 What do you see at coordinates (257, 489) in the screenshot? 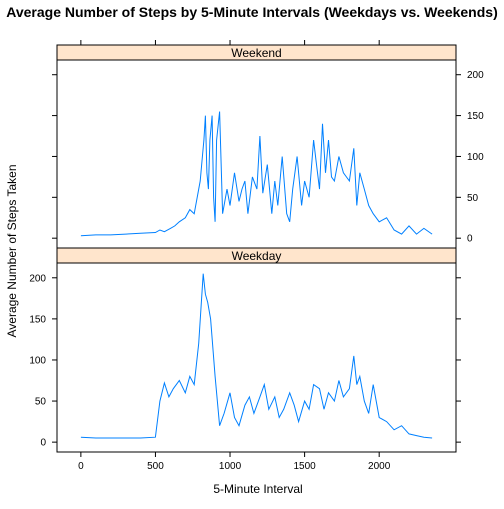
I see `x-axis-title: 5-Minute Interval` at bounding box center [257, 489].